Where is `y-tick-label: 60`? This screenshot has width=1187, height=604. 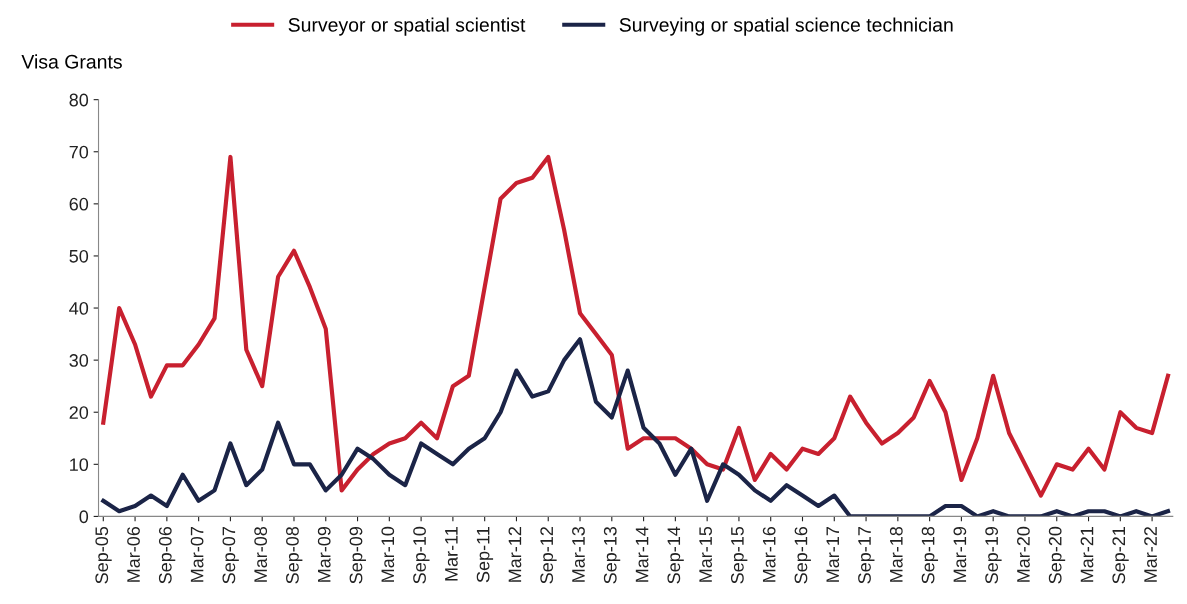
y-tick-label: 60 is located at coordinates (79, 204).